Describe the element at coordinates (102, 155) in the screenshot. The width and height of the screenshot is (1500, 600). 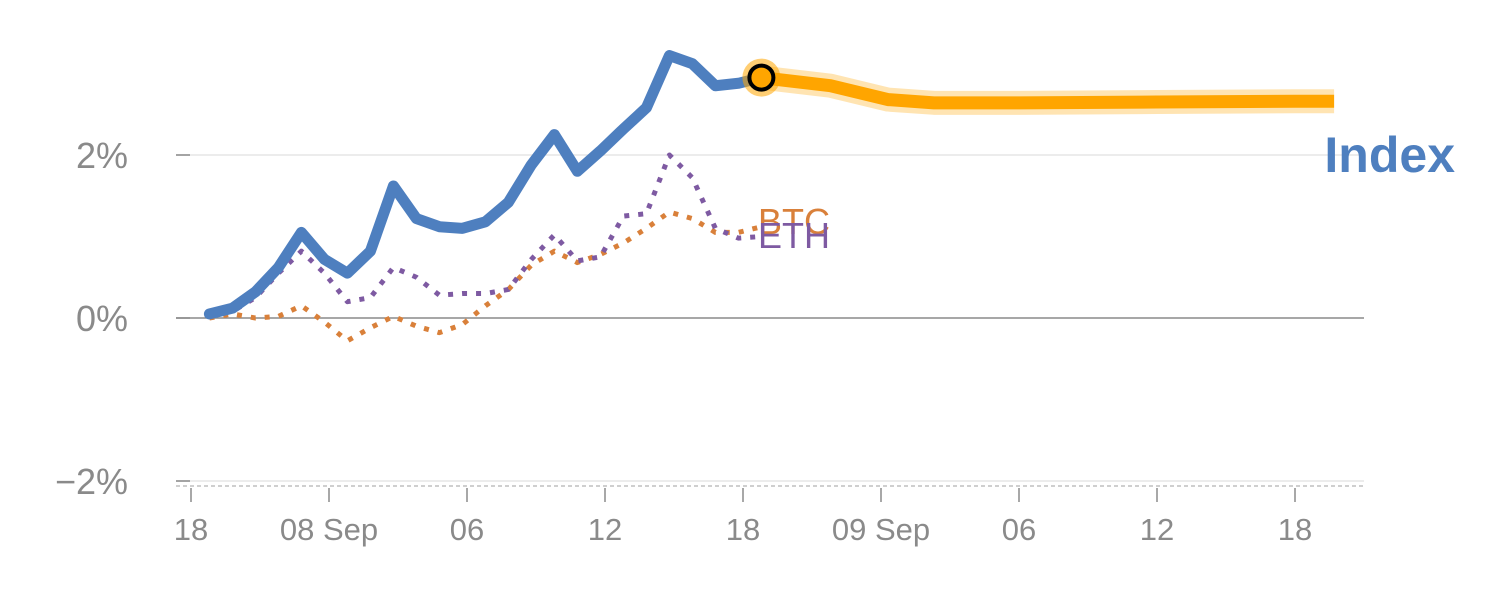
I see `y-tick-label-0: 2%` at that location.